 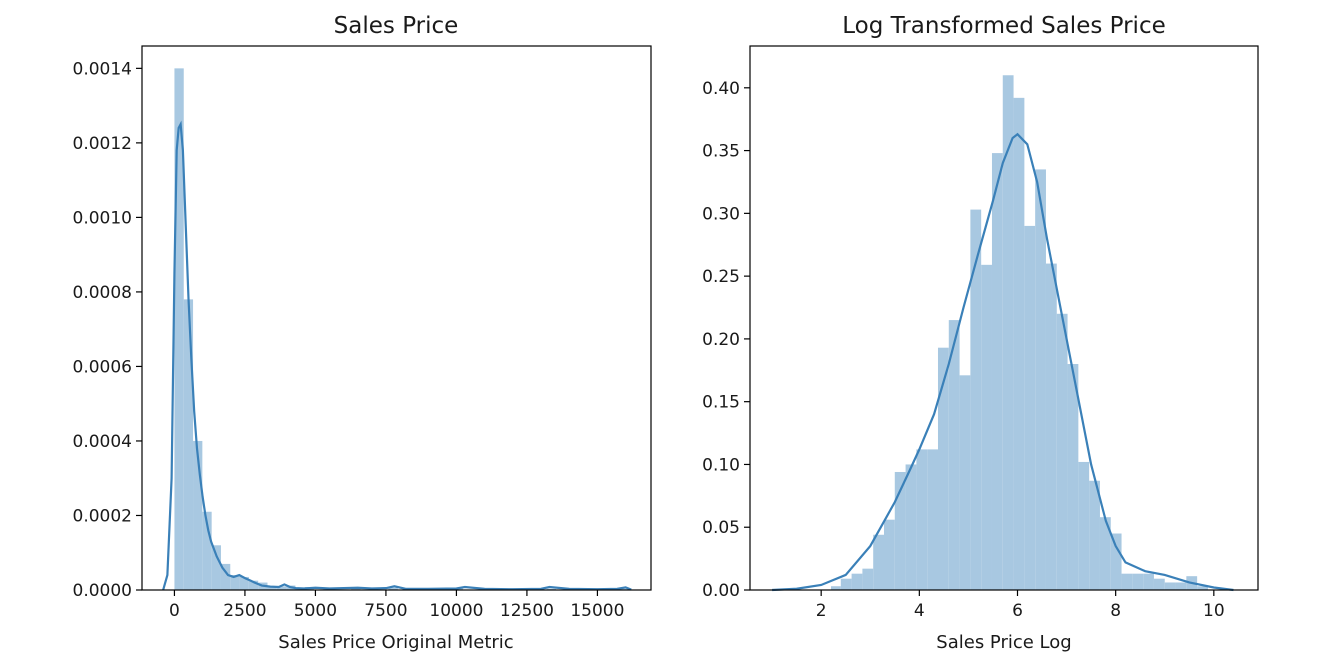 I want to click on x-tick-label: 5000, so click(x=315, y=611).